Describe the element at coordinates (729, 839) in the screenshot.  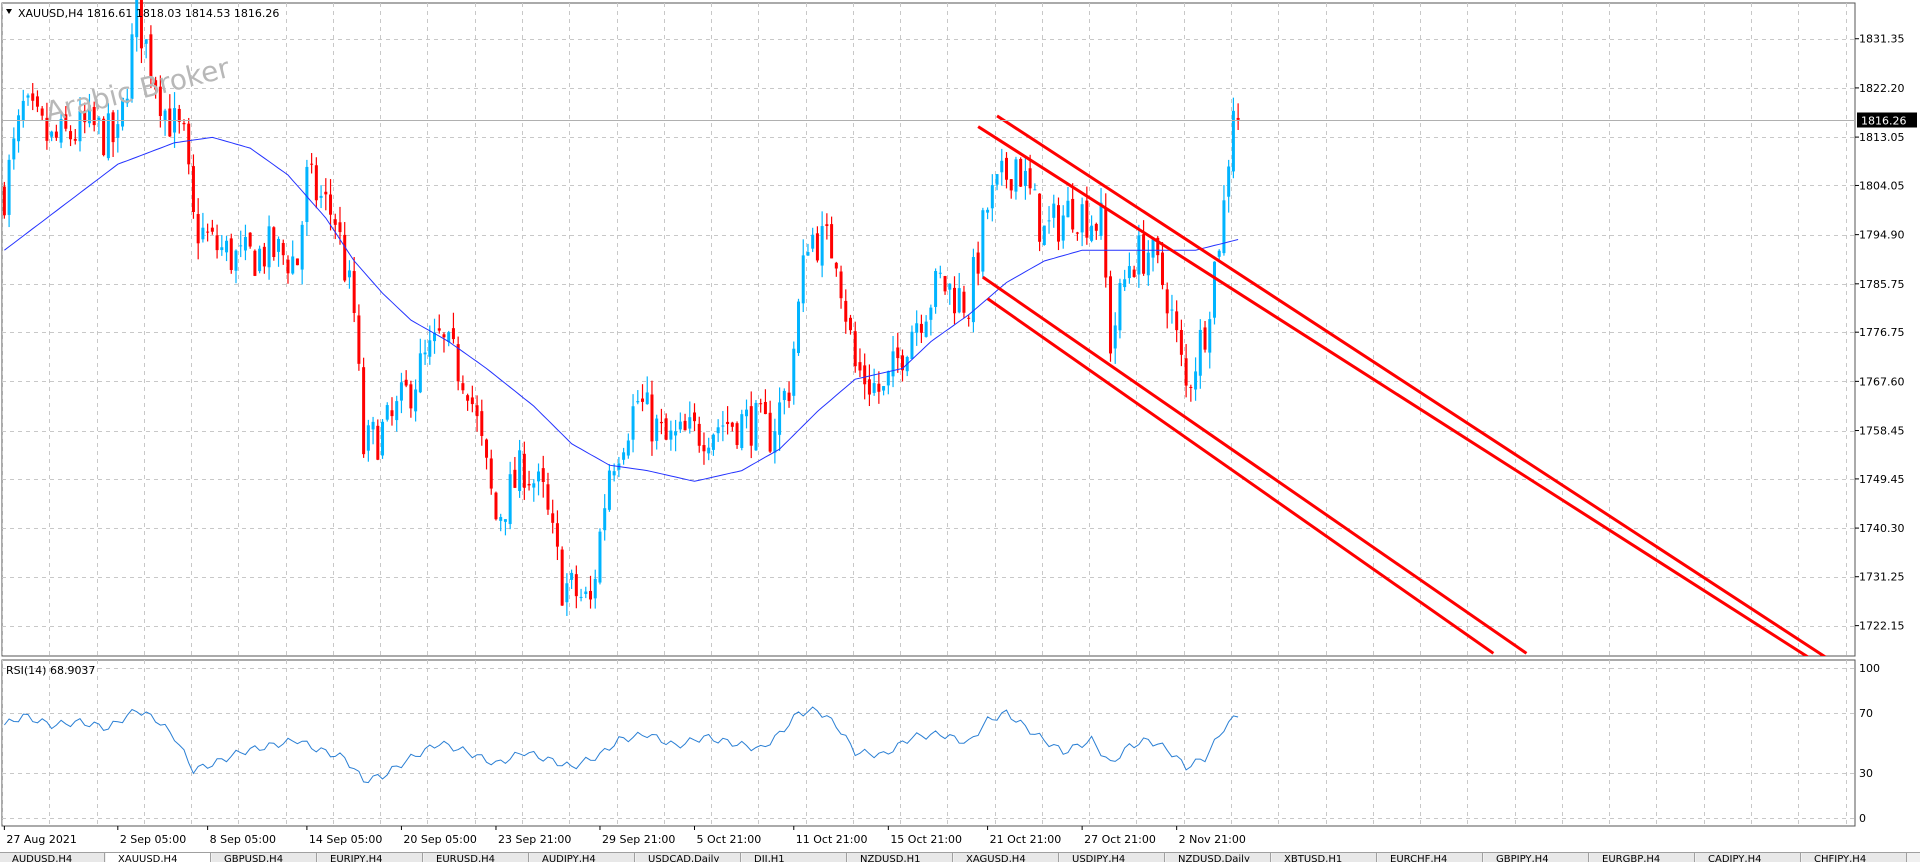
I see `time-tick-label: 5 Oct 21:00` at that location.